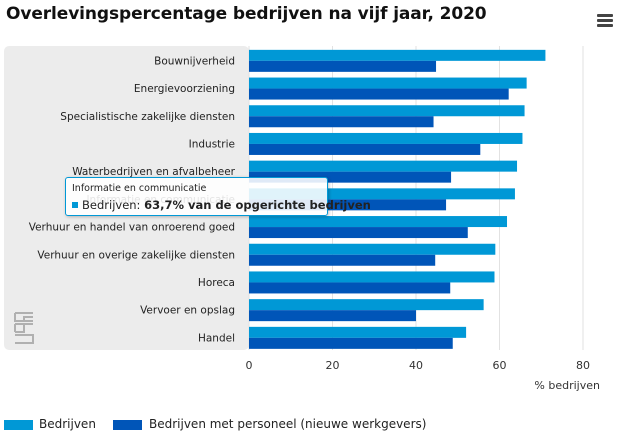 The image size is (618, 442). Describe the element at coordinates (111, 205) in the screenshot. I see `tooltip-series-label: Bedrijven:` at that location.